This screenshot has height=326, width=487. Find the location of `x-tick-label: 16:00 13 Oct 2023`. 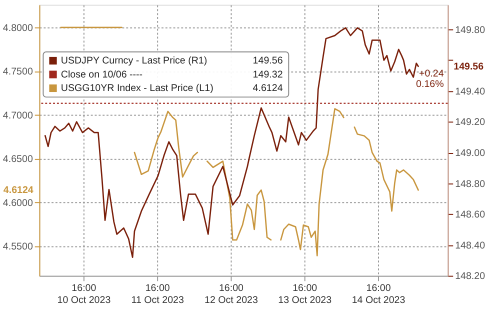

x-tick-label: 16:00 13 Oct 2023 is located at coordinates (305, 294).